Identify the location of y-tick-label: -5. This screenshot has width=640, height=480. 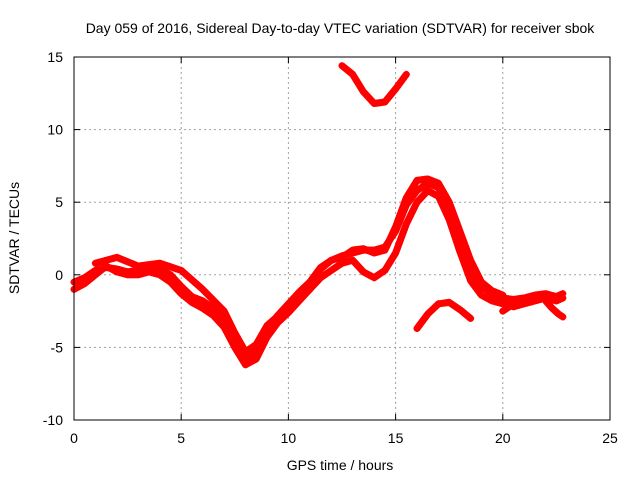
(57, 347).